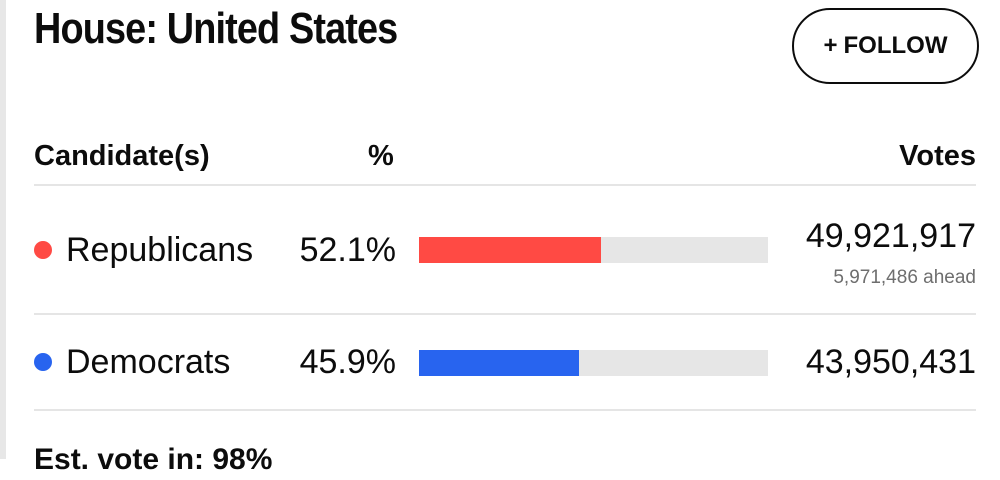 The width and height of the screenshot is (1000, 480). I want to click on vote-percent: 52.1%, so click(347, 250).